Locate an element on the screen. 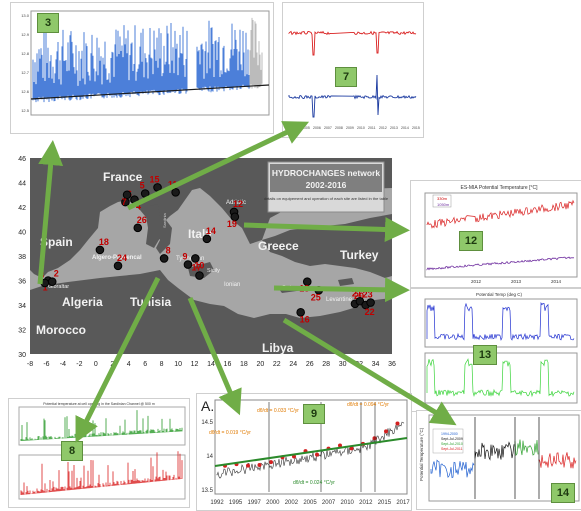 The image size is (581, 511). station-label: 14 is located at coordinates (211, 231).